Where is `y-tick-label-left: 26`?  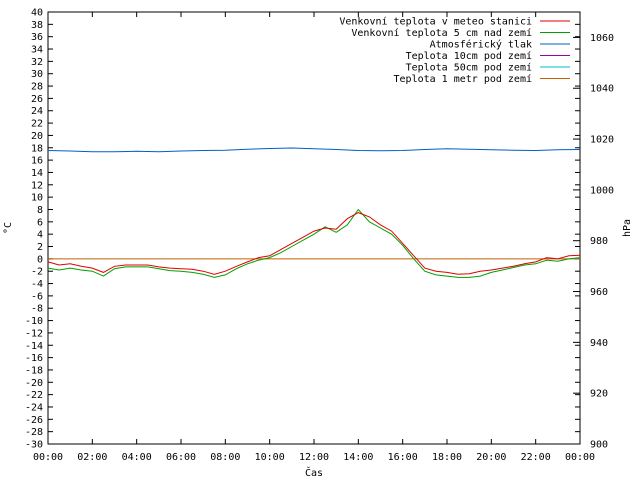
y-tick-label-left: 26 is located at coordinates (37, 99).